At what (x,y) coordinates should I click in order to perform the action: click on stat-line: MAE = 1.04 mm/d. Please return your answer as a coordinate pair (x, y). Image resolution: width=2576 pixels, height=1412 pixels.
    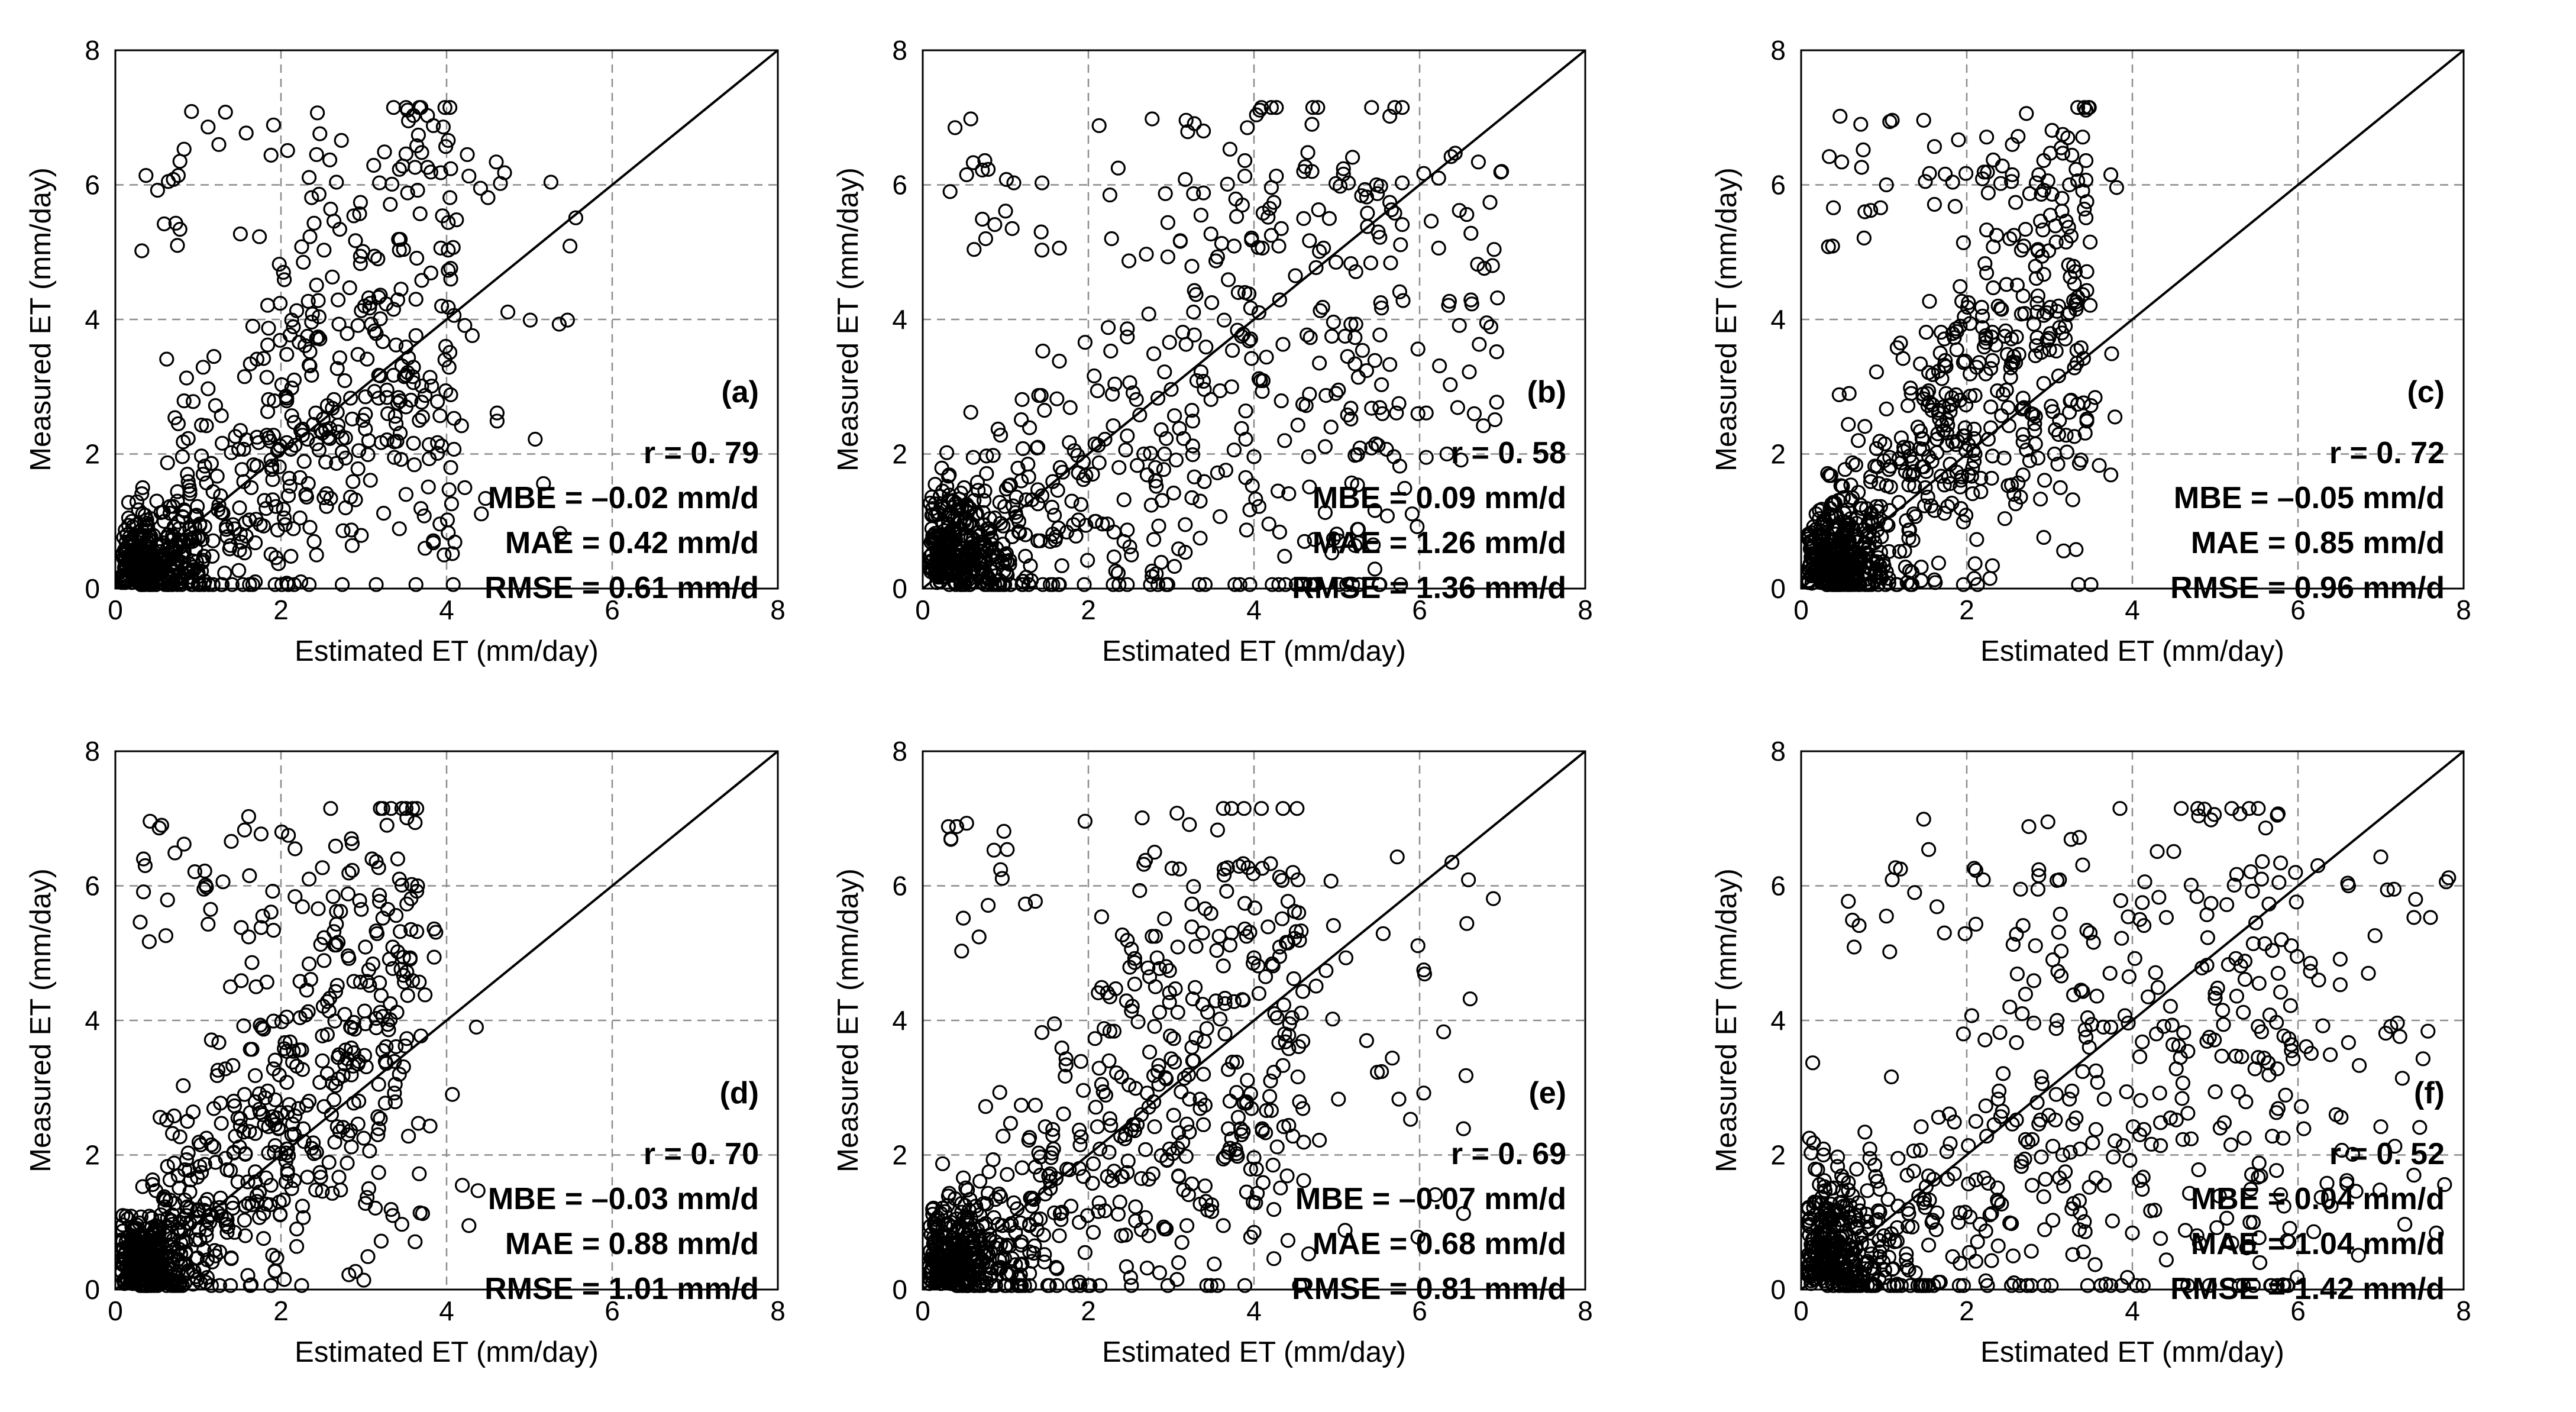
    Looking at the image, I should click on (2318, 1244).